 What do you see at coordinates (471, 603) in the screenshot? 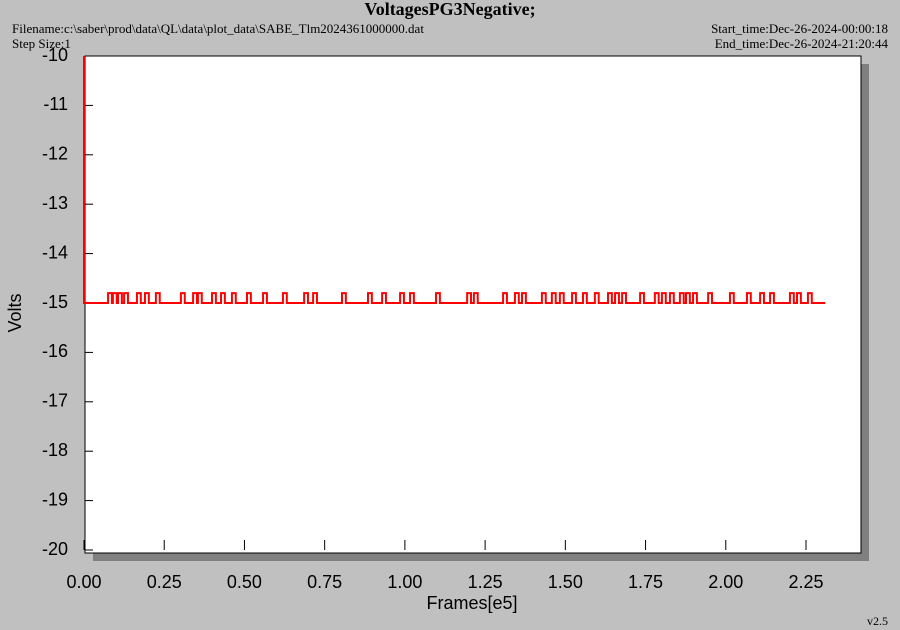
I see `x-axis-label: Frames[e5]` at bounding box center [471, 603].